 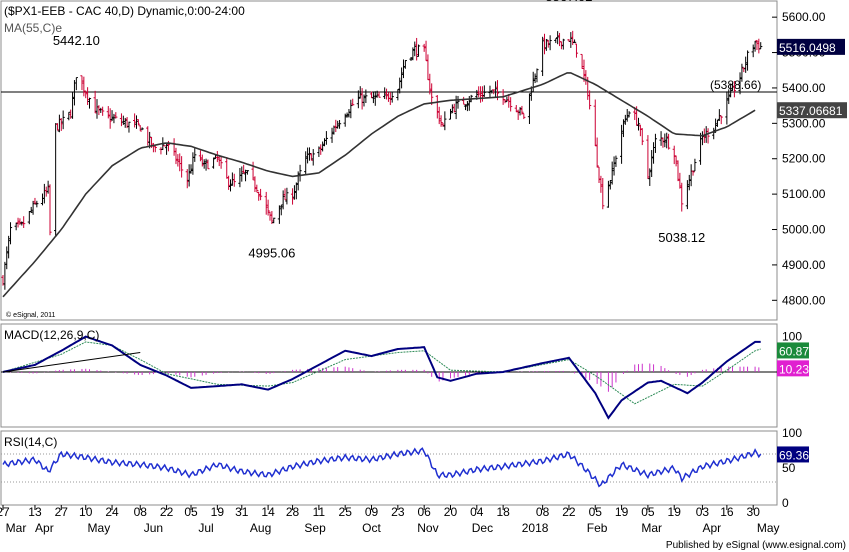 I want to click on x-day-label: 04, so click(x=477, y=512).